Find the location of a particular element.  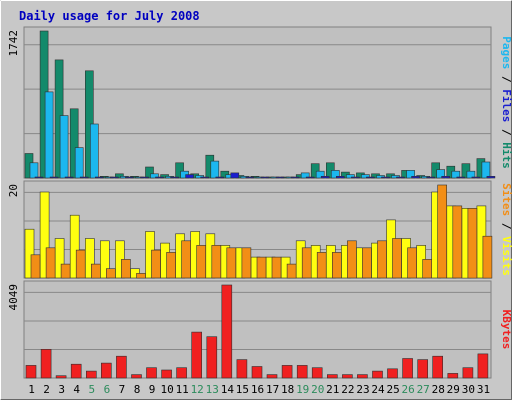

x-tick-label-day-13: 13 is located at coordinates (212, 389).